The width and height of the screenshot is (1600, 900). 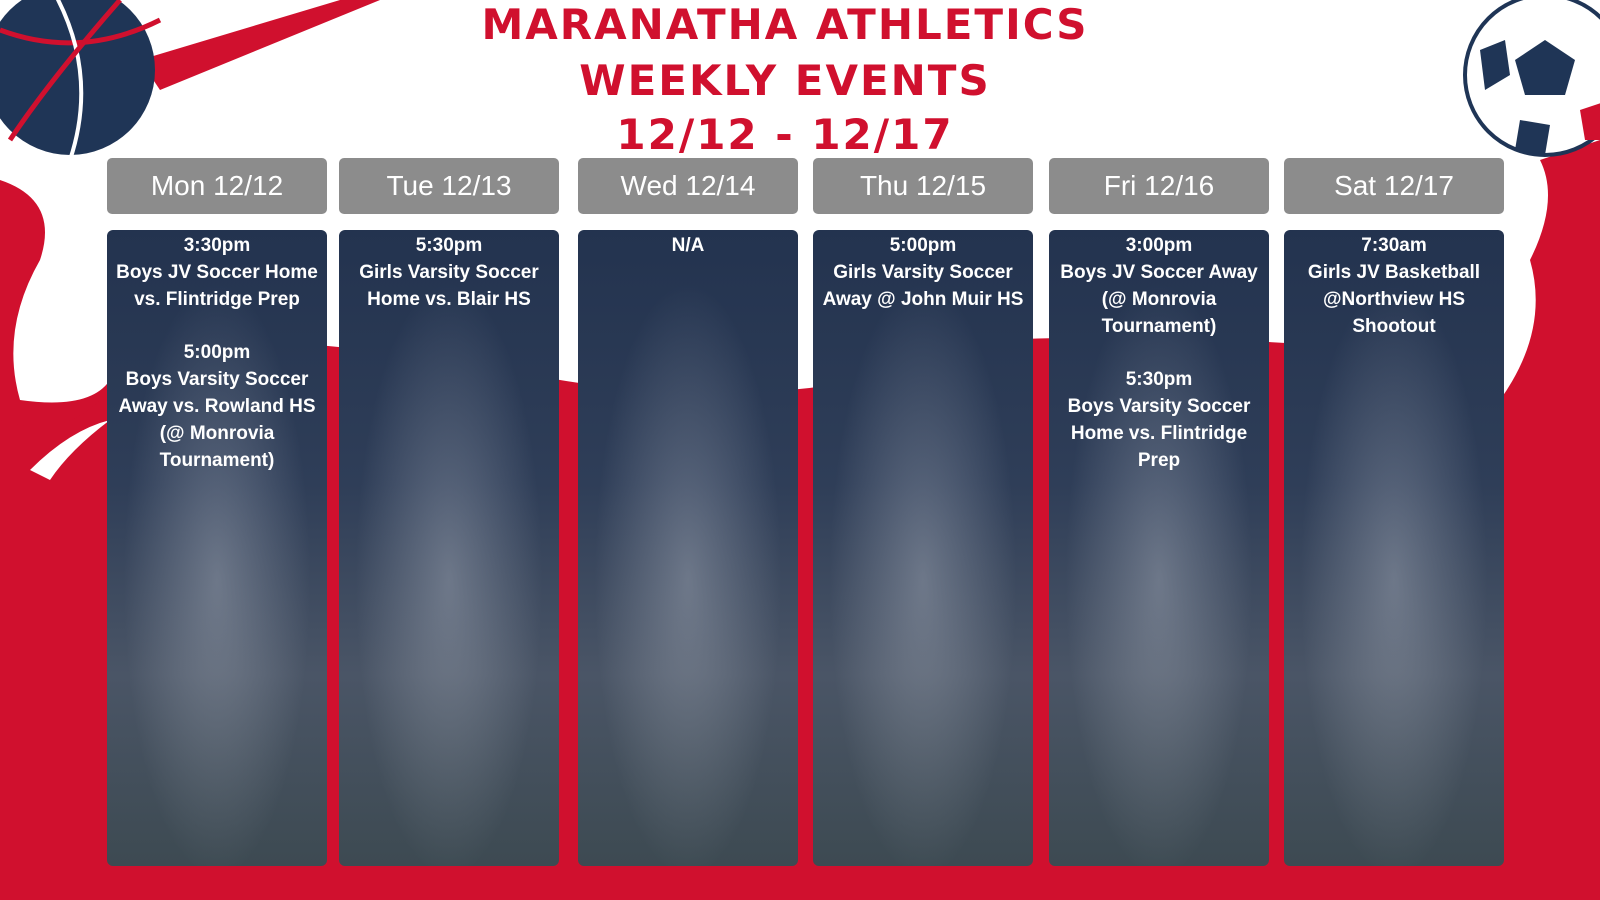 What do you see at coordinates (785, 80) in the screenshot?
I see `title-line-2: WEEKLY EVENTS` at bounding box center [785, 80].